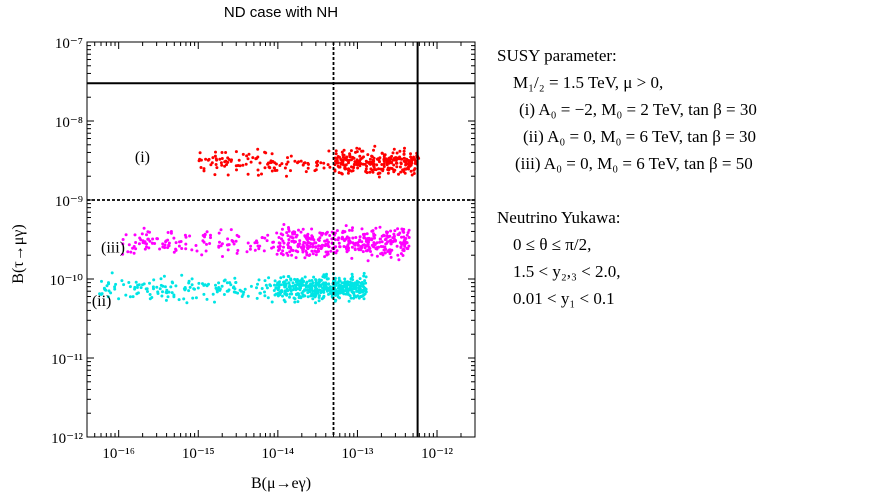  I want to click on susy-line-1: M₁/₂ = 1.5 TeV, μ > 0,, so click(588, 82).